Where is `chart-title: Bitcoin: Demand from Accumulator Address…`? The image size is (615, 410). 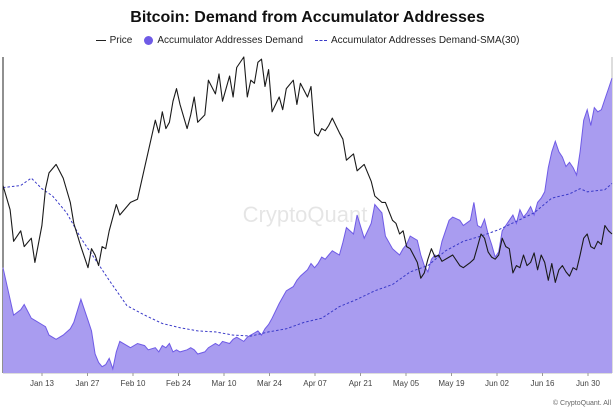
chart-title: Bitcoin: Demand from Accumulator Address… is located at coordinates (307, 17).